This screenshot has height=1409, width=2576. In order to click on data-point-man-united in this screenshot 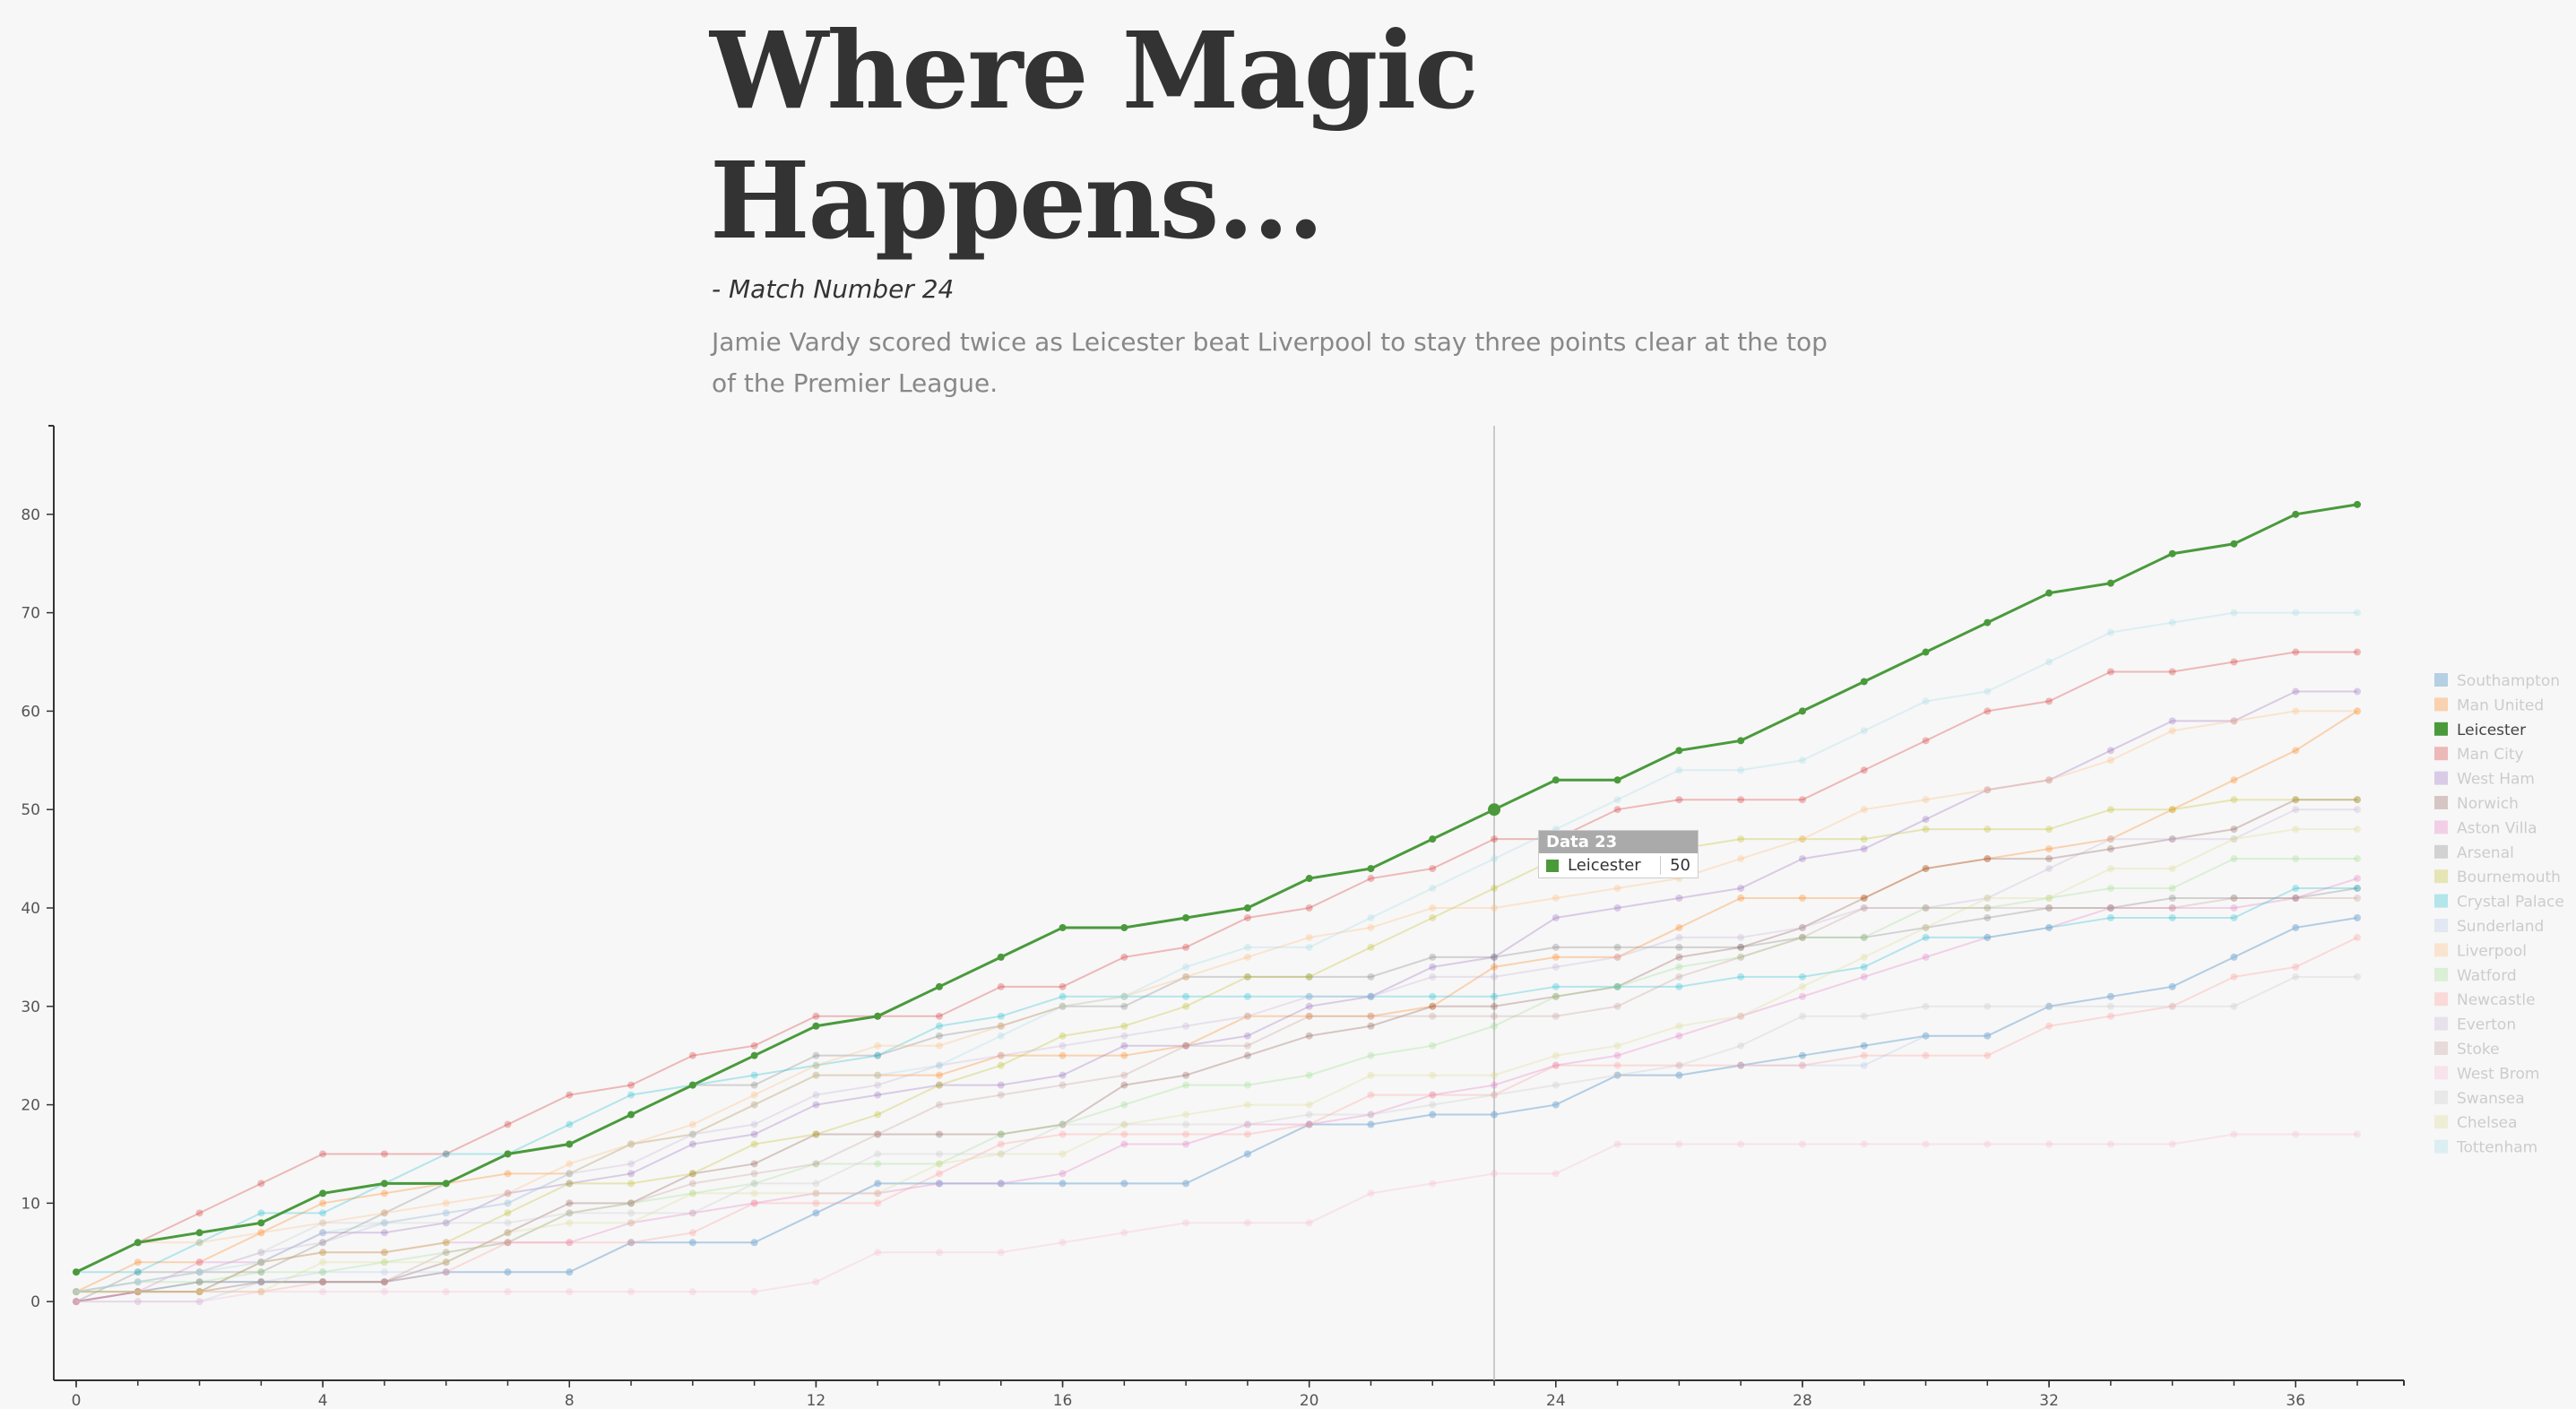, I will do `click(2296, 751)`.